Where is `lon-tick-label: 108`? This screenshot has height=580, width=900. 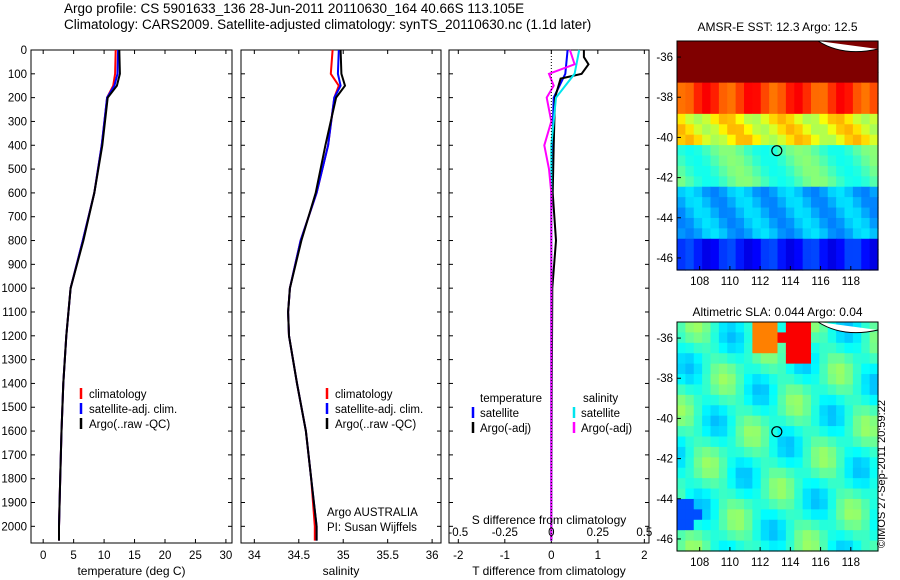 lon-tick-label: 108 is located at coordinates (699, 282).